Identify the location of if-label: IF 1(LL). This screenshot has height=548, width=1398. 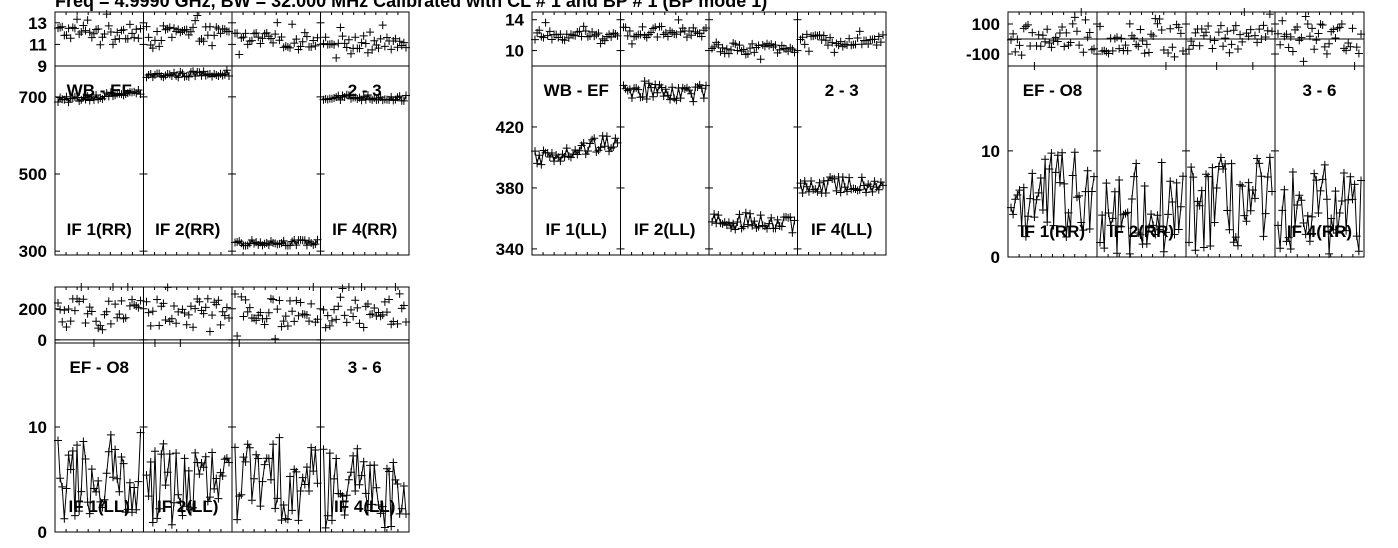
(576, 229).